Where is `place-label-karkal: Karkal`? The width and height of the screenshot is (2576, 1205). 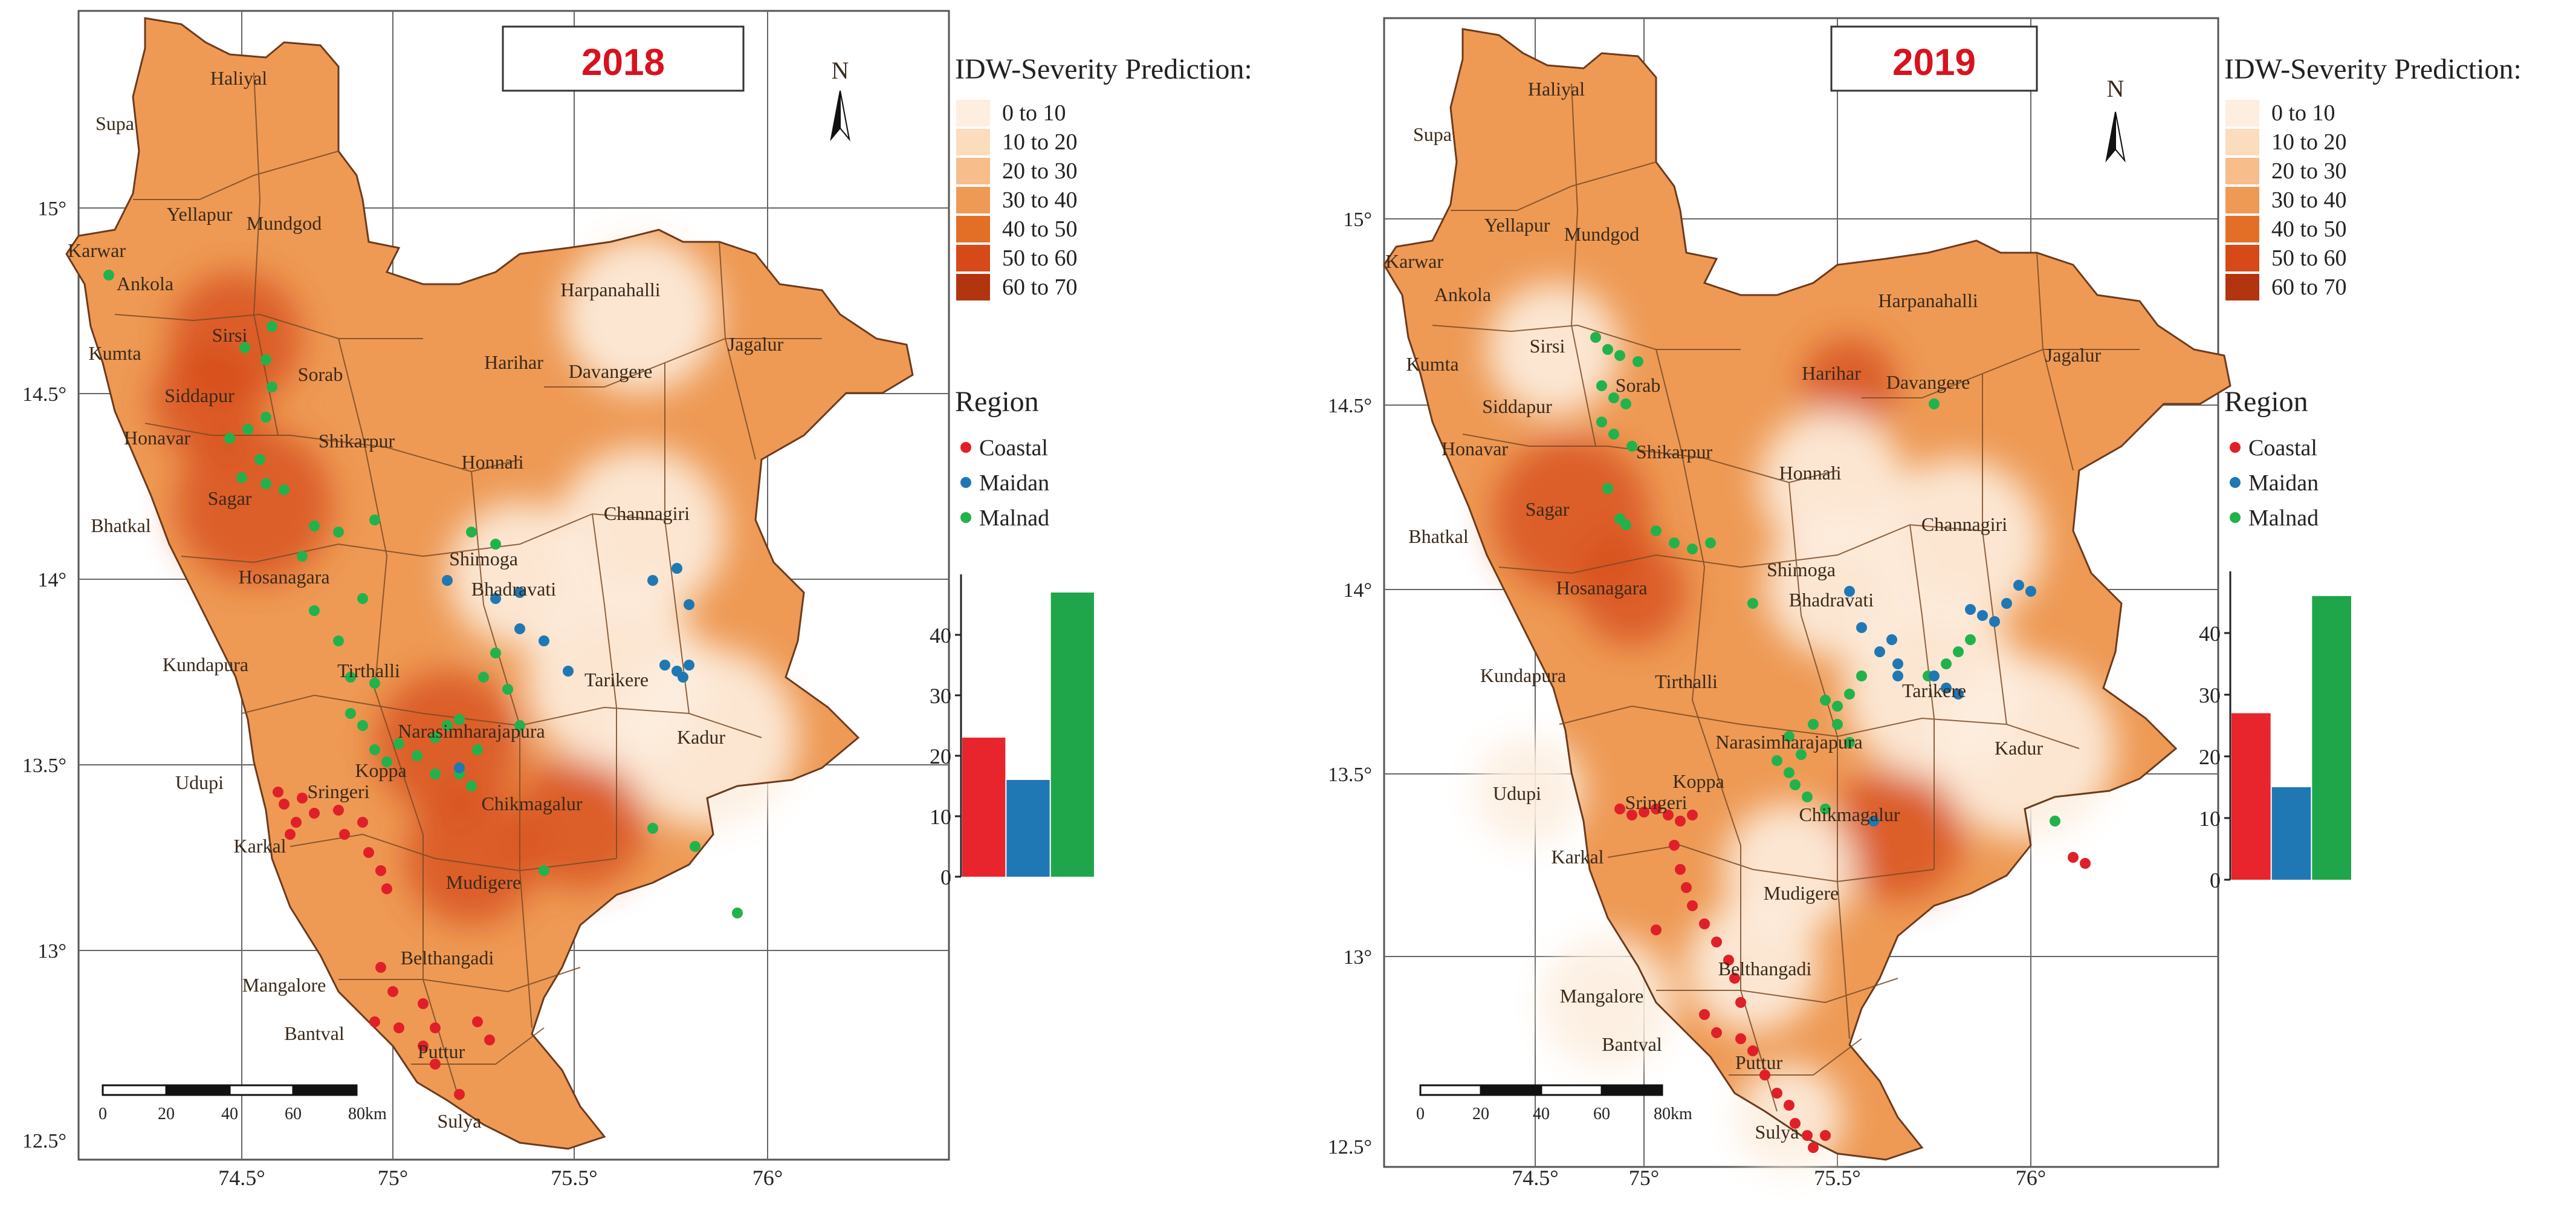
place-label-karkal: Karkal is located at coordinates (1577, 857).